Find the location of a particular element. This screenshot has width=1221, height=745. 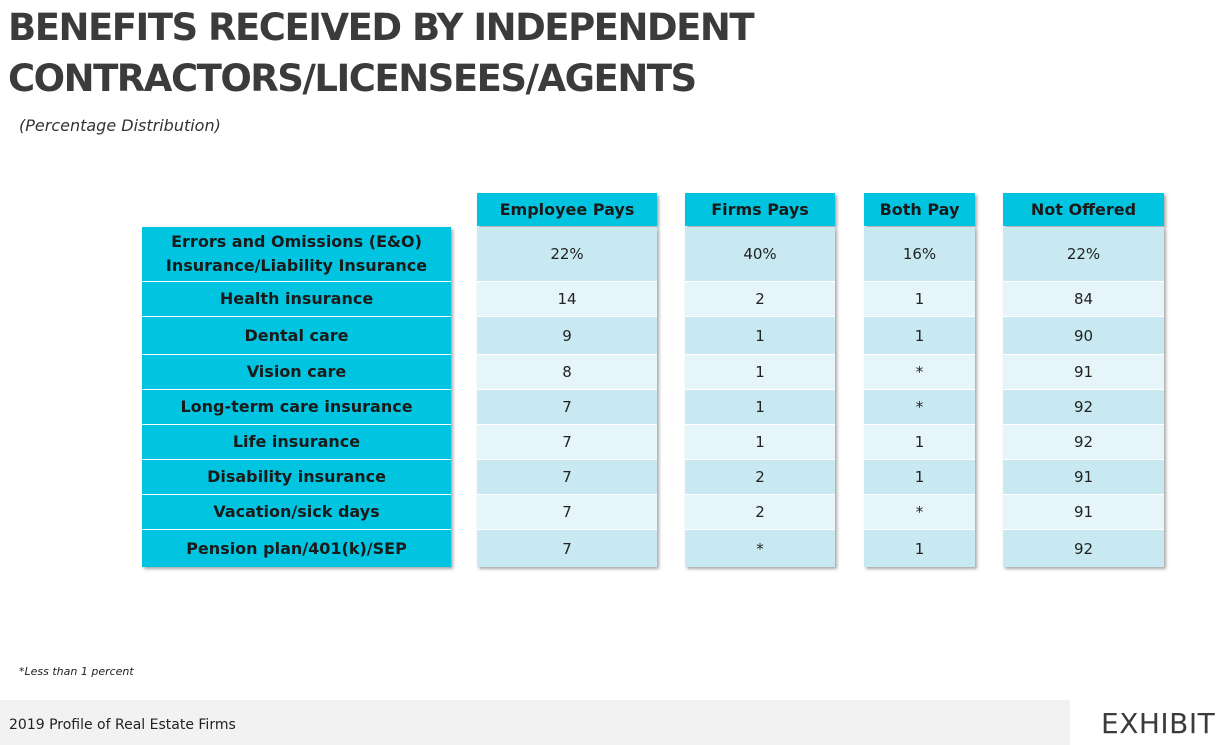

table-cell: 90 is located at coordinates (1083, 336).